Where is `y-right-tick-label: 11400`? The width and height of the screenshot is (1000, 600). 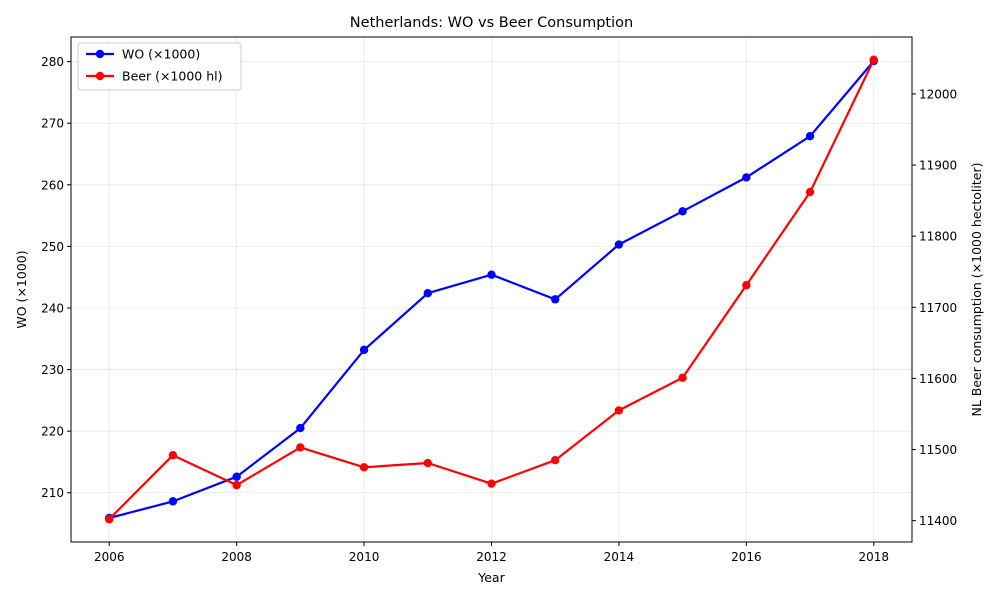 y-right-tick-label: 11400 is located at coordinates (938, 521).